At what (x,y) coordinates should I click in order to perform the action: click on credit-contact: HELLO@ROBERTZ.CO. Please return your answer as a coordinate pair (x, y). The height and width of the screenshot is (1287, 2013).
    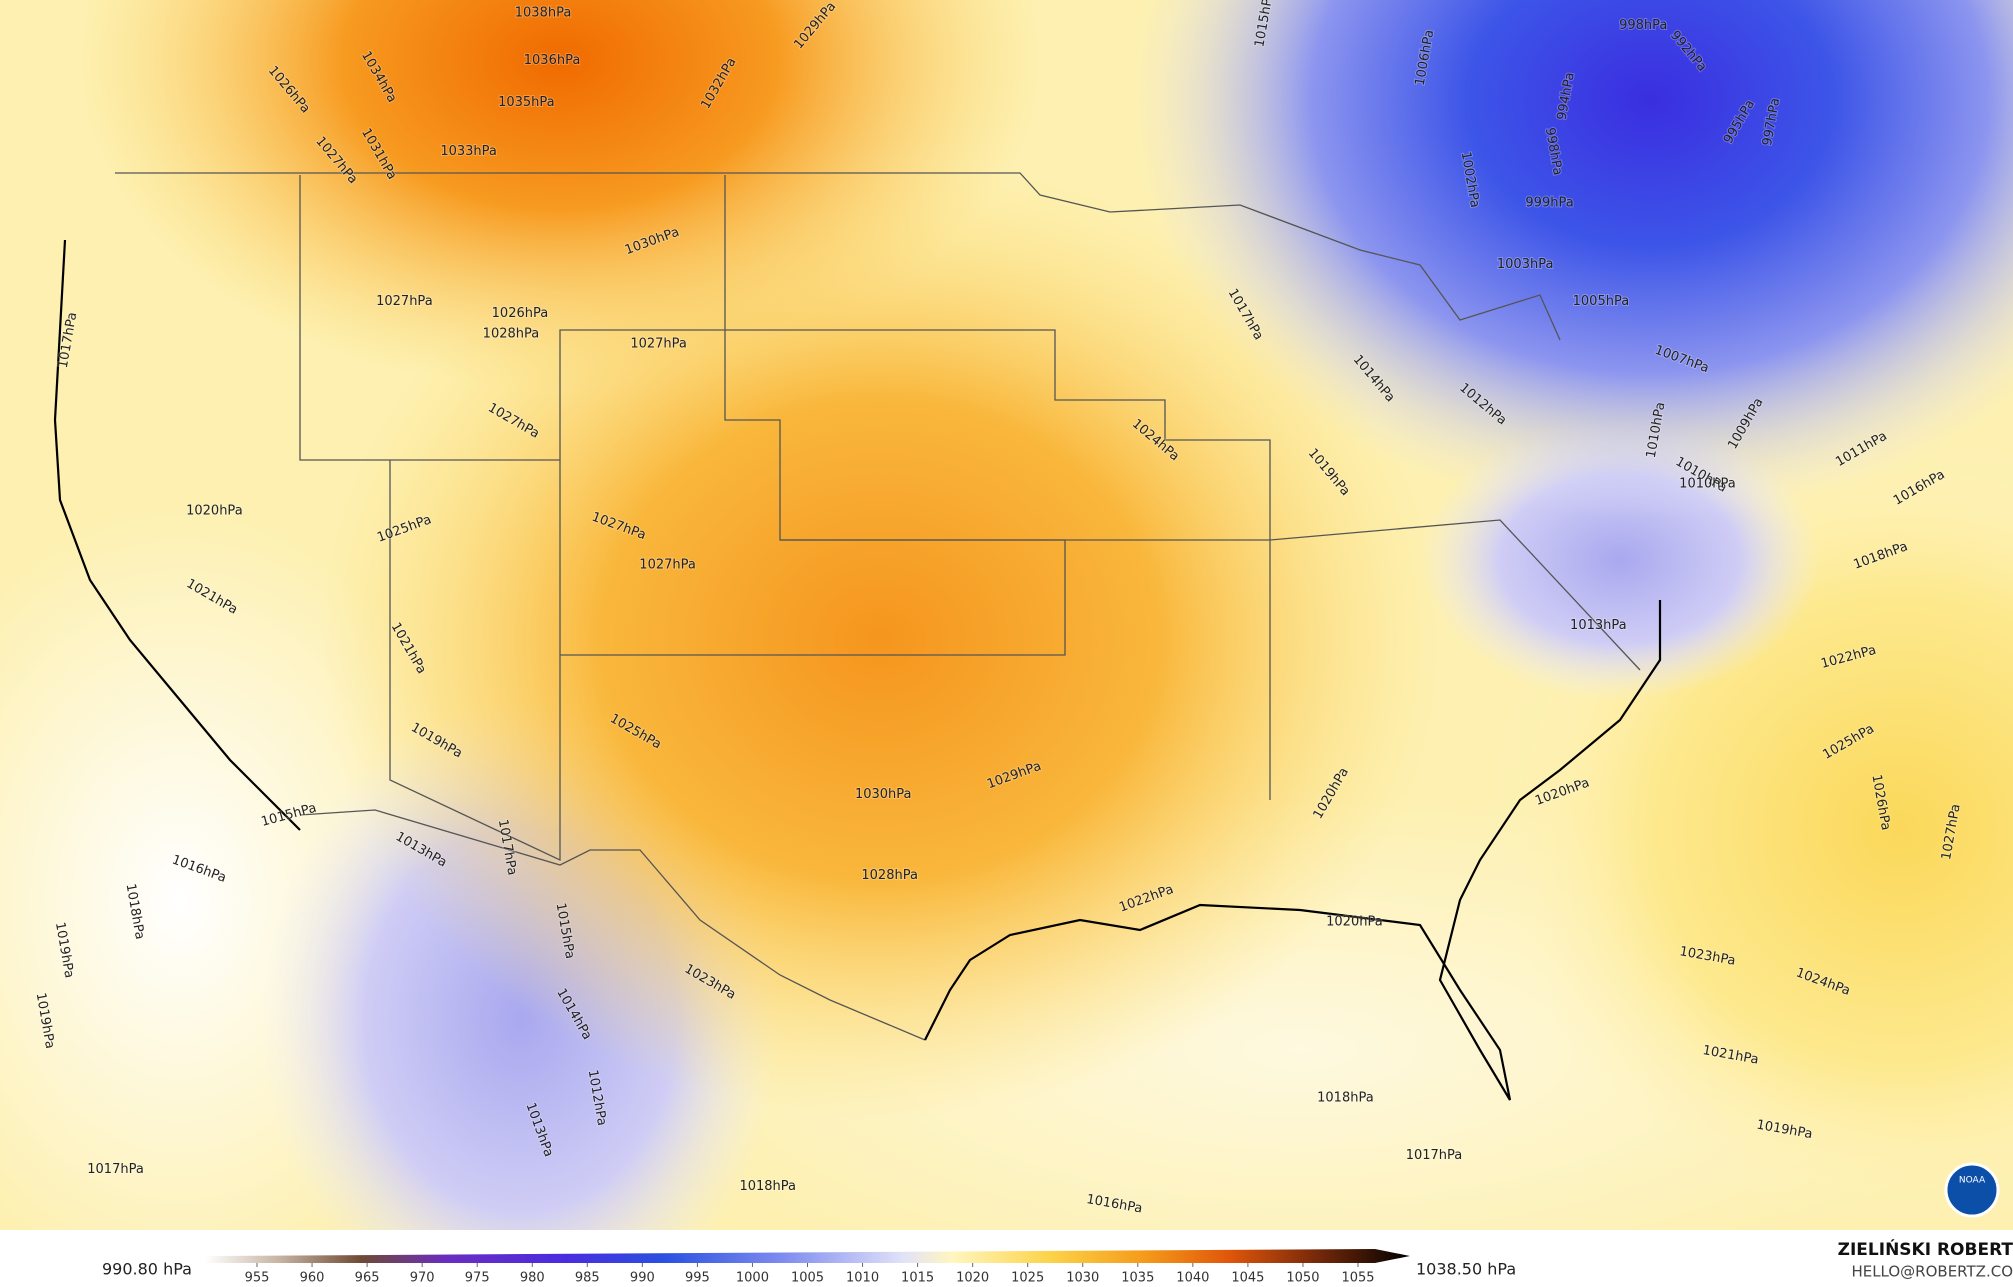
    Looking at the image, I should click on (1932, 1272).